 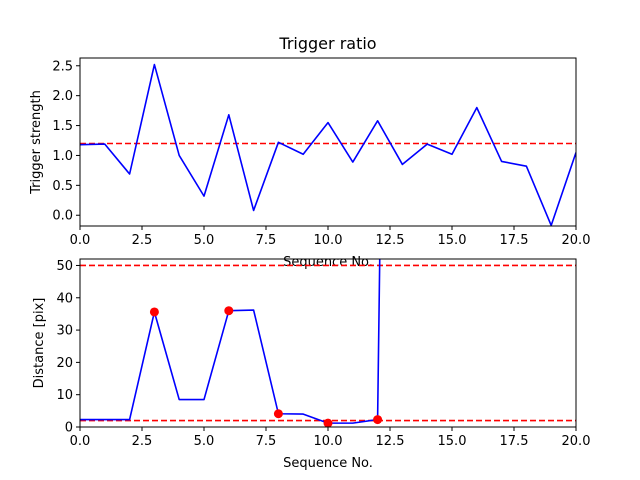 What do you see at coordinates (62, 156) in the screenshot?
I see `top-y-tick-label: 1.0` at bounding box center [62, 156].